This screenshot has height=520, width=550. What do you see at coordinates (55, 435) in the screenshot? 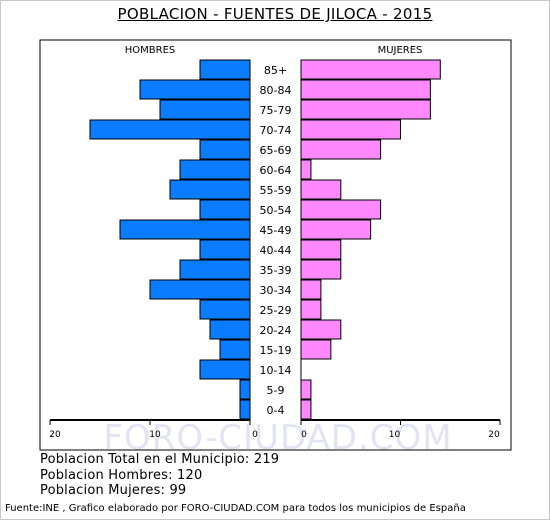
I see `tick-label-left: 20` at bounding box center [55, 435].